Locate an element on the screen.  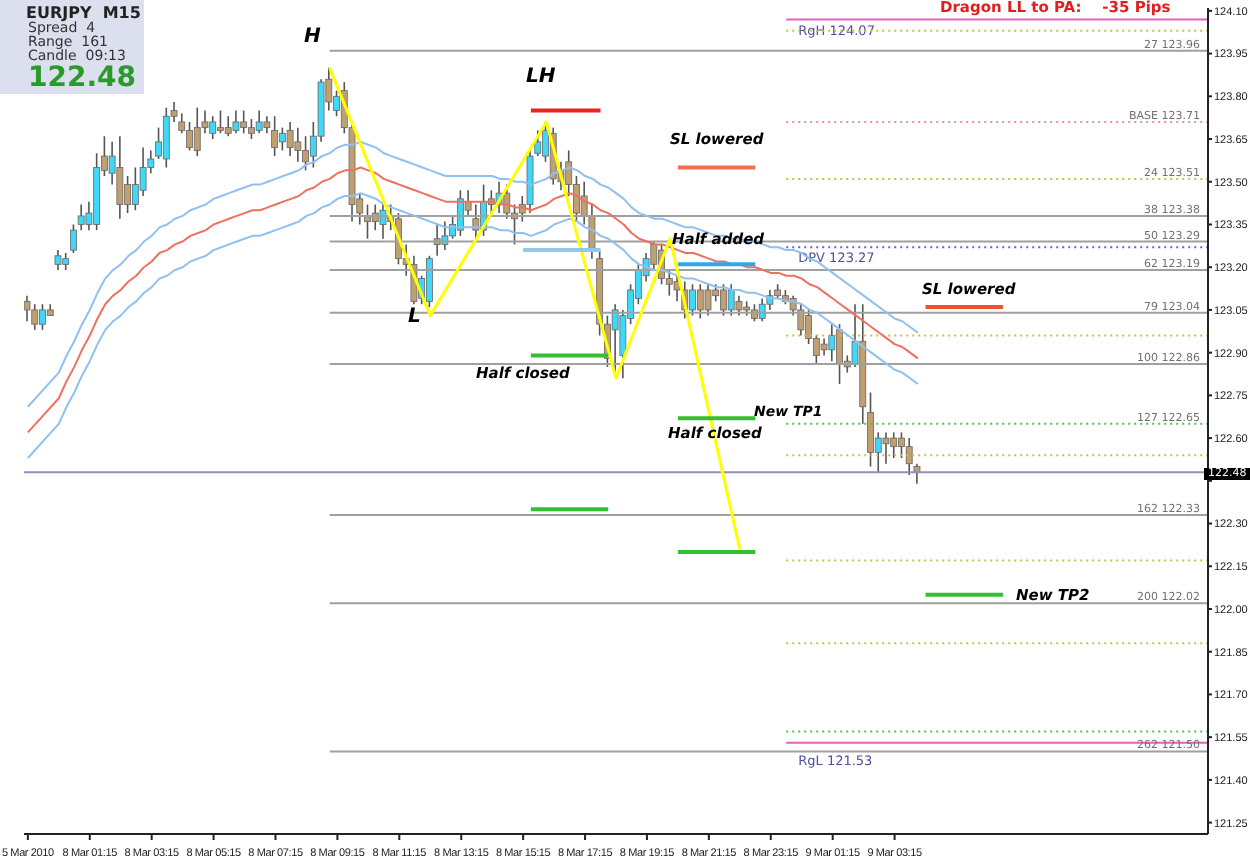
annotation: LH is located at coordinates (541, 77).